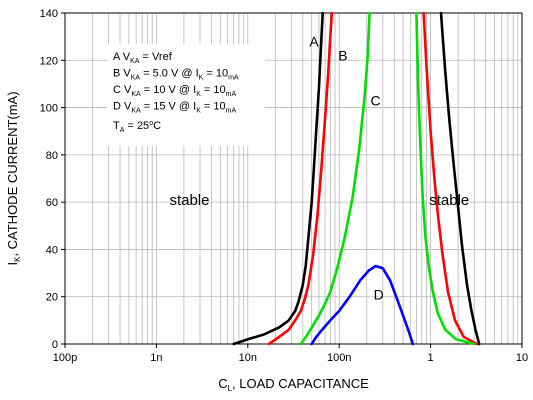 The image size is (533, 400). Describe the element at coordinates (174, 91) in the screenshot. I see `legend-entry-c: C VKA = 10 V @ IK = 10mA` at that location.